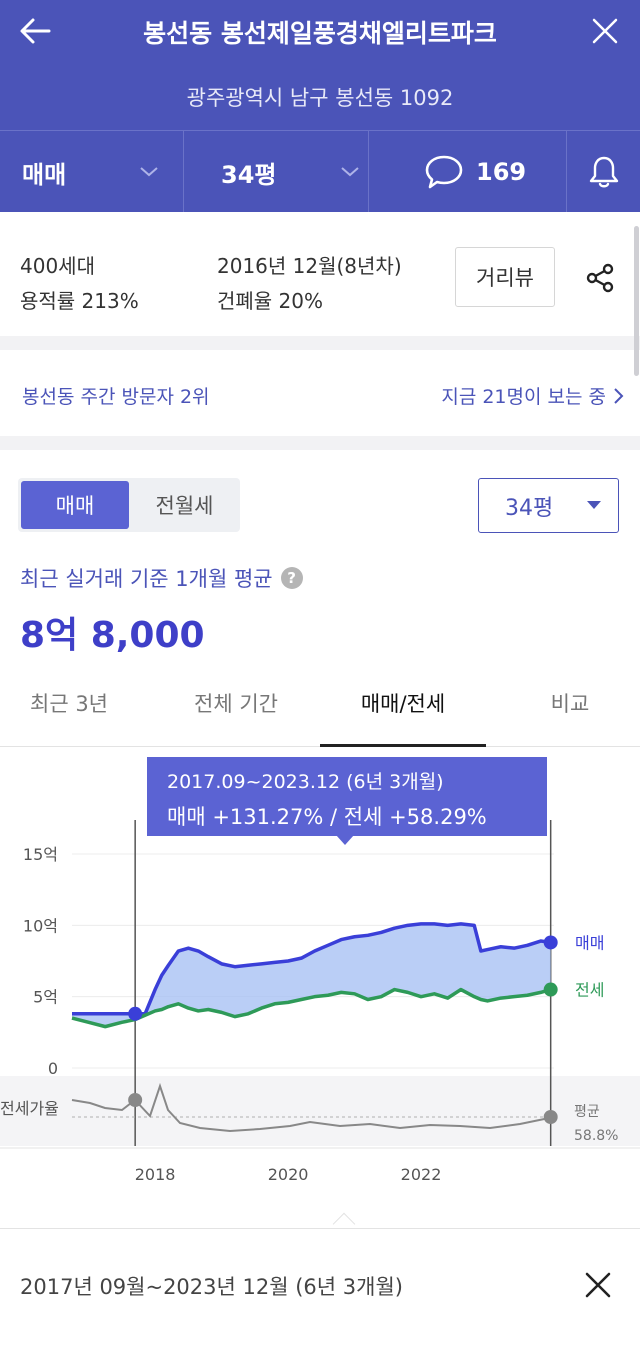  I want to click on bell-icon, so click(603, 172).